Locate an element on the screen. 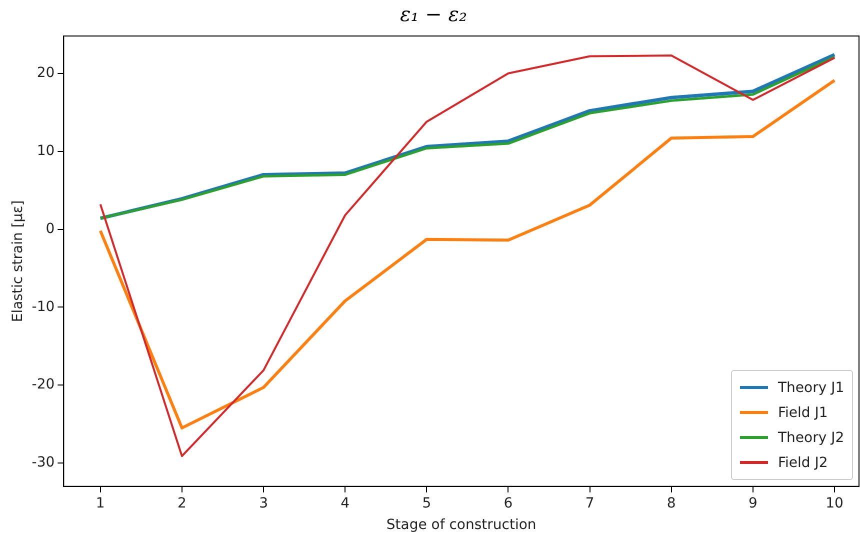 The height and width of the screenshot is (540, 863). legend-label: Theory J1 is located at coordinates (811, 388).